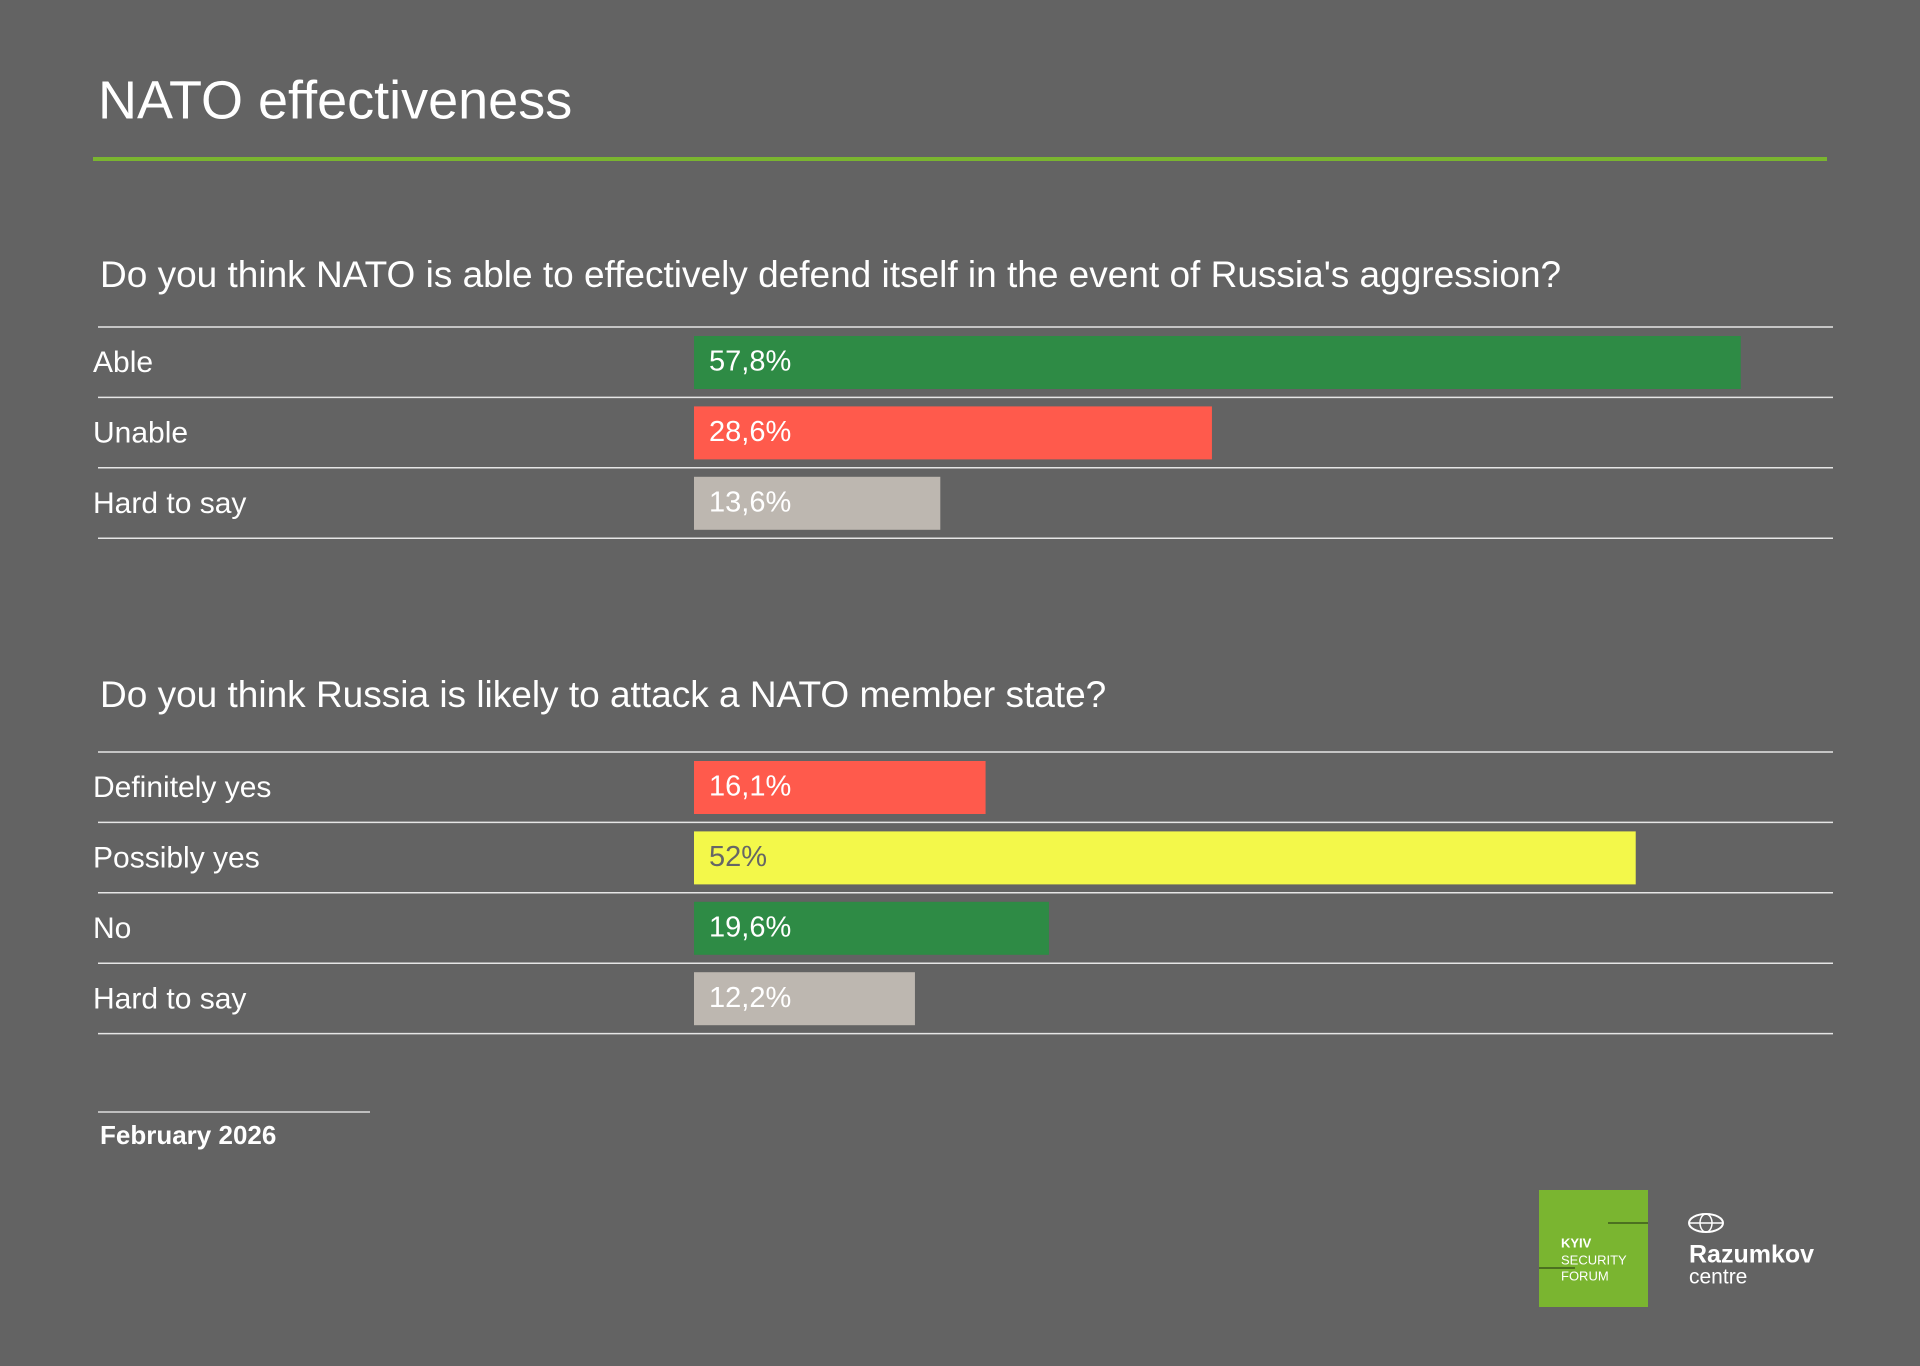 Image resolution: width=1920 pixels, height=1366 pixels. I want to click on value-label: 28,6%, so click(750, 432).